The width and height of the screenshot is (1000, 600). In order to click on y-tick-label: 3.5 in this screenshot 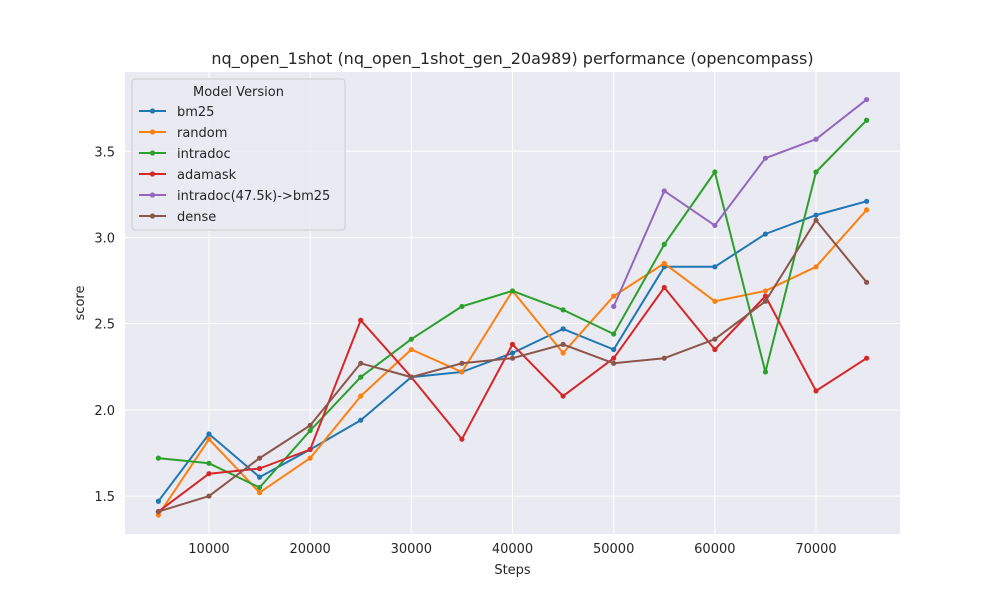, I will do `click(104, 152)`.